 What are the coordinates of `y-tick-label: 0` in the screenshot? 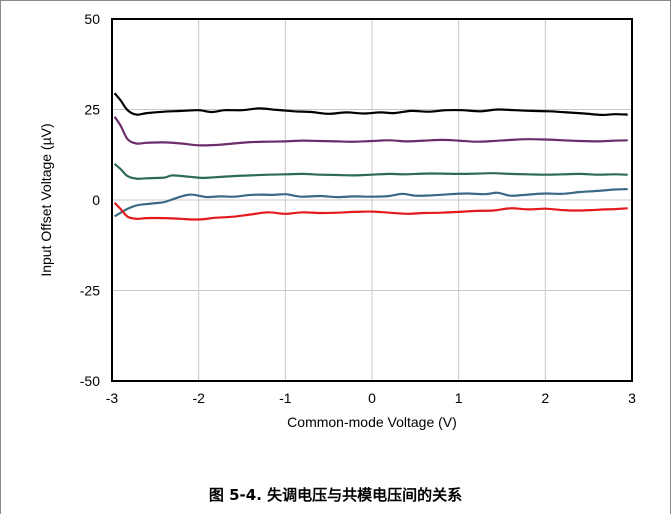 It's located at (96, 200).